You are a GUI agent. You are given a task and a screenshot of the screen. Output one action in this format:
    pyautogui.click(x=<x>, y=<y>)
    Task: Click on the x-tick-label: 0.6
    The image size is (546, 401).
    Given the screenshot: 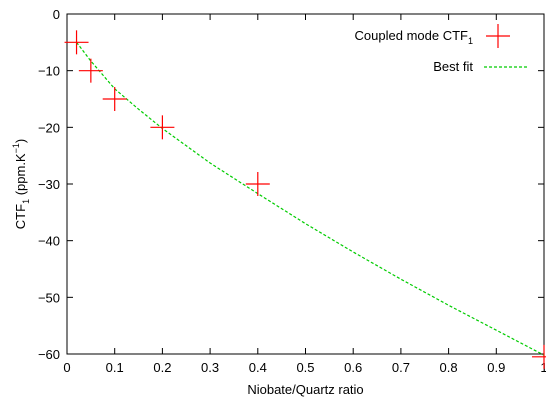 What is the action you would take?
    pyautogui.click(x=353, y=367)
    